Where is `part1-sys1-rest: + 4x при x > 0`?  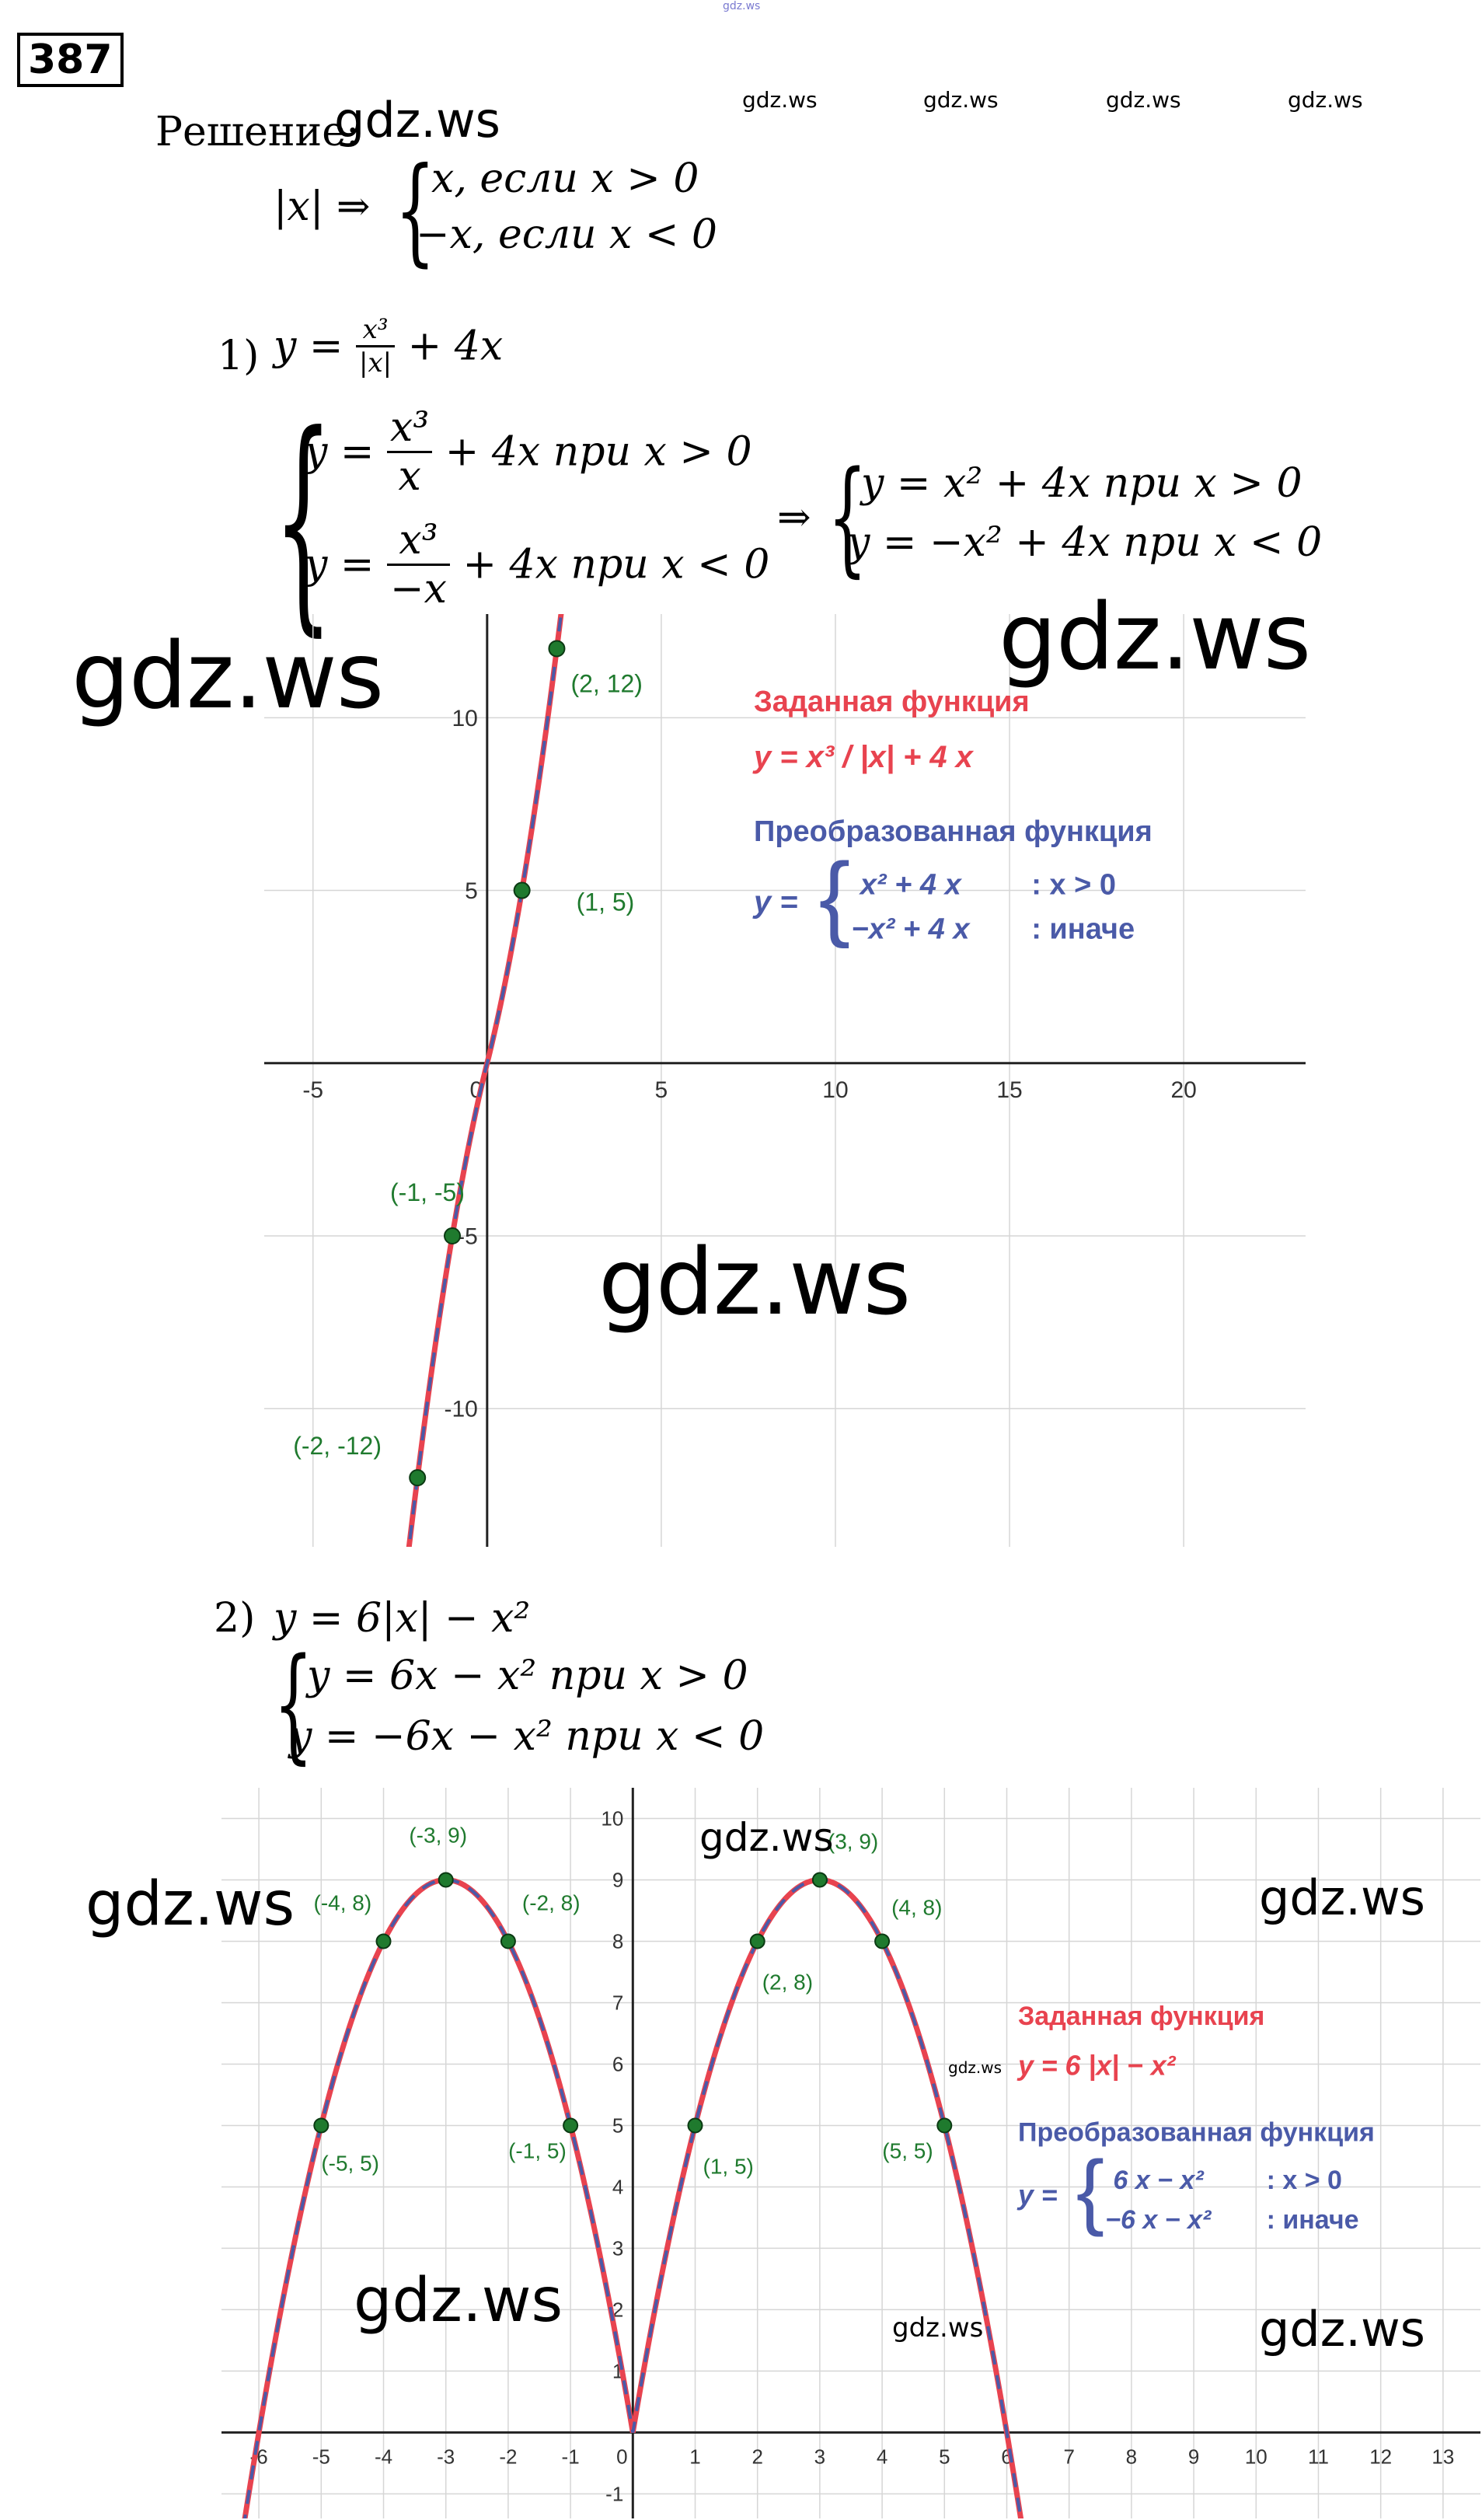 part1-sys1-rest: + 4x при x > 0 is located at coordinates (598, 452).